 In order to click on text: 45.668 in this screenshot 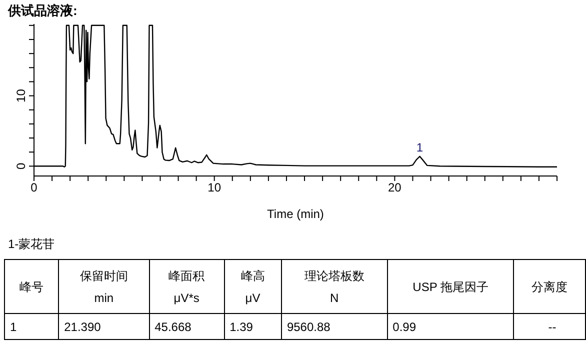, I will do `click(186, 327)`.